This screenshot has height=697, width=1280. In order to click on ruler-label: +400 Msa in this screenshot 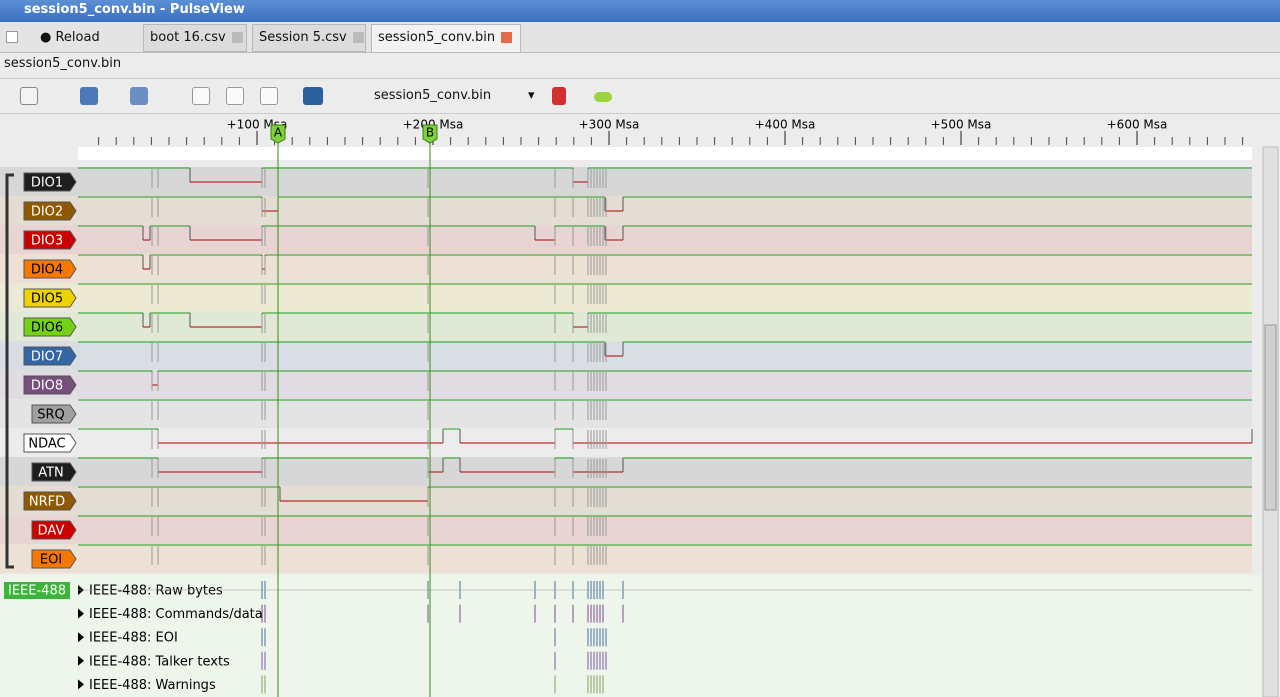, I will do `click(785, 125)`.